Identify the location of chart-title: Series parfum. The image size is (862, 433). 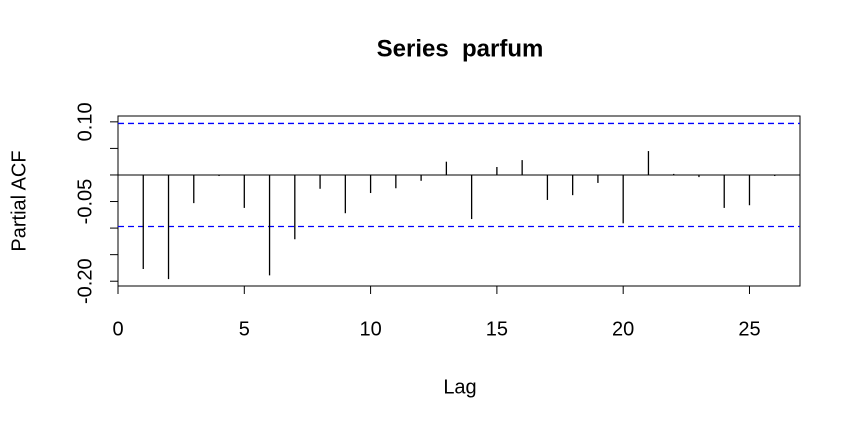
(460, 48).